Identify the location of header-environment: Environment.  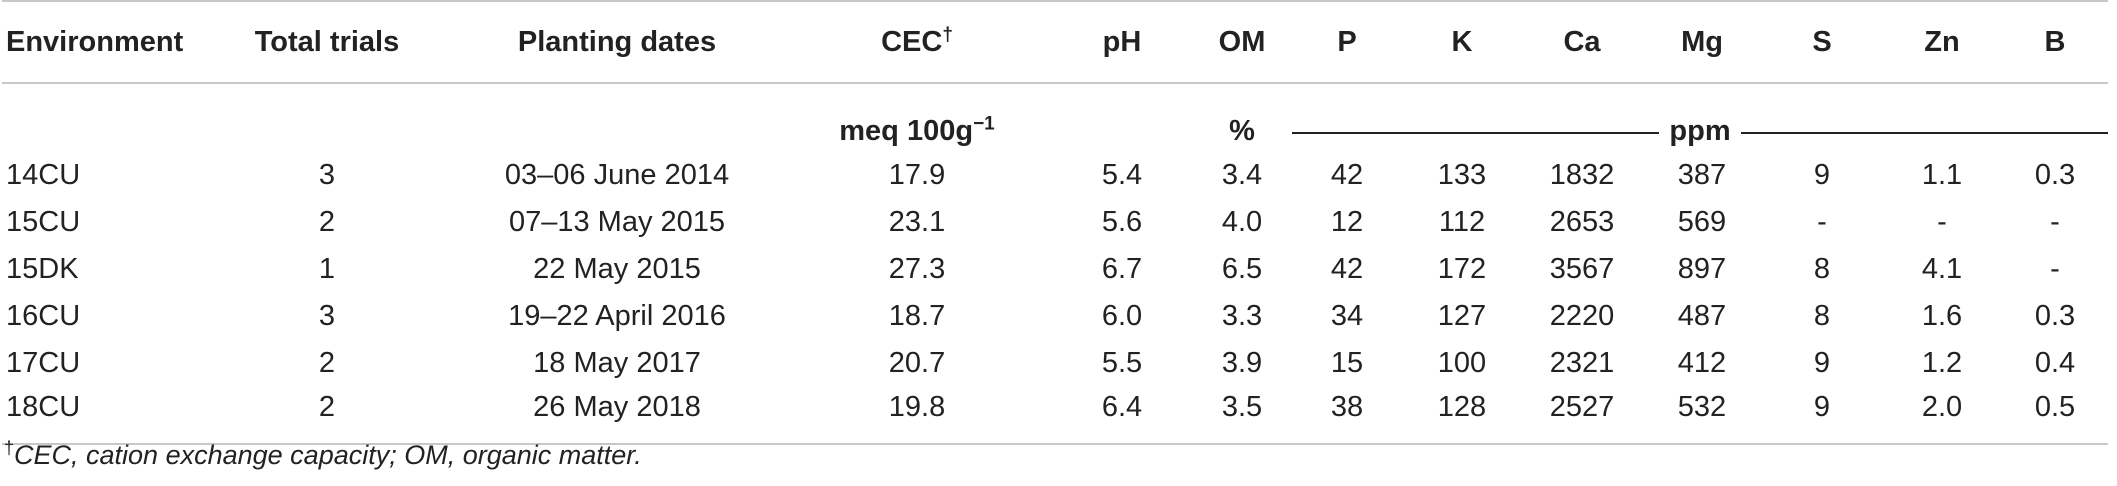
(102, 42).